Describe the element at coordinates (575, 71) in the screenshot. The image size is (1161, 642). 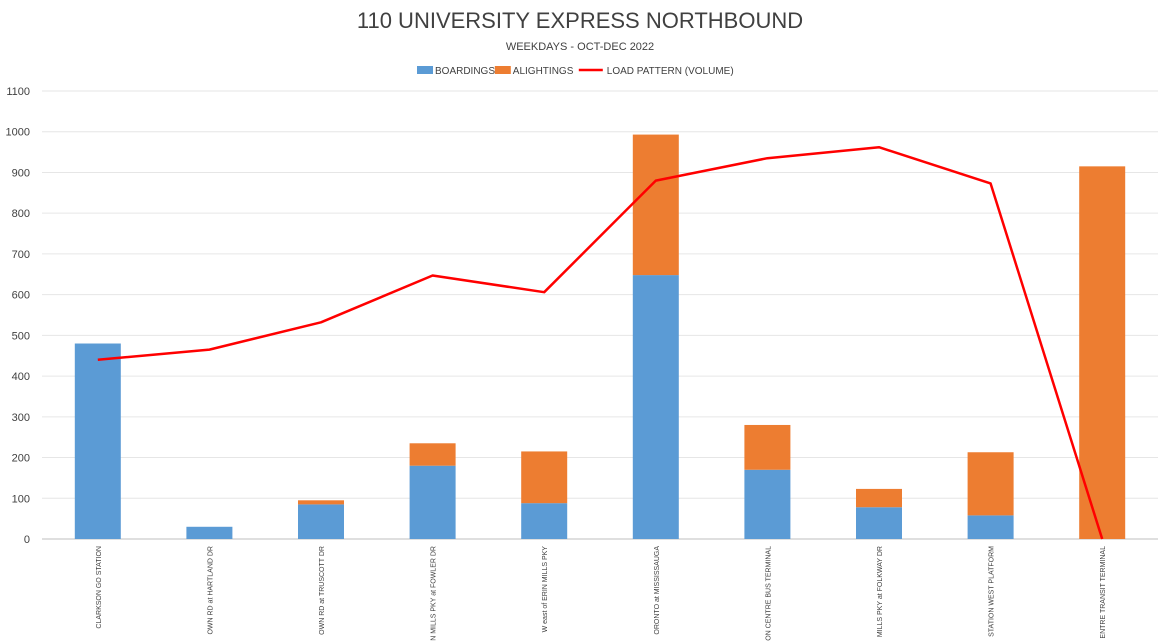
I see `legend: BOARDINGS ALIGHTINGS LOAD PATTERN (VOLUME)` at that location.